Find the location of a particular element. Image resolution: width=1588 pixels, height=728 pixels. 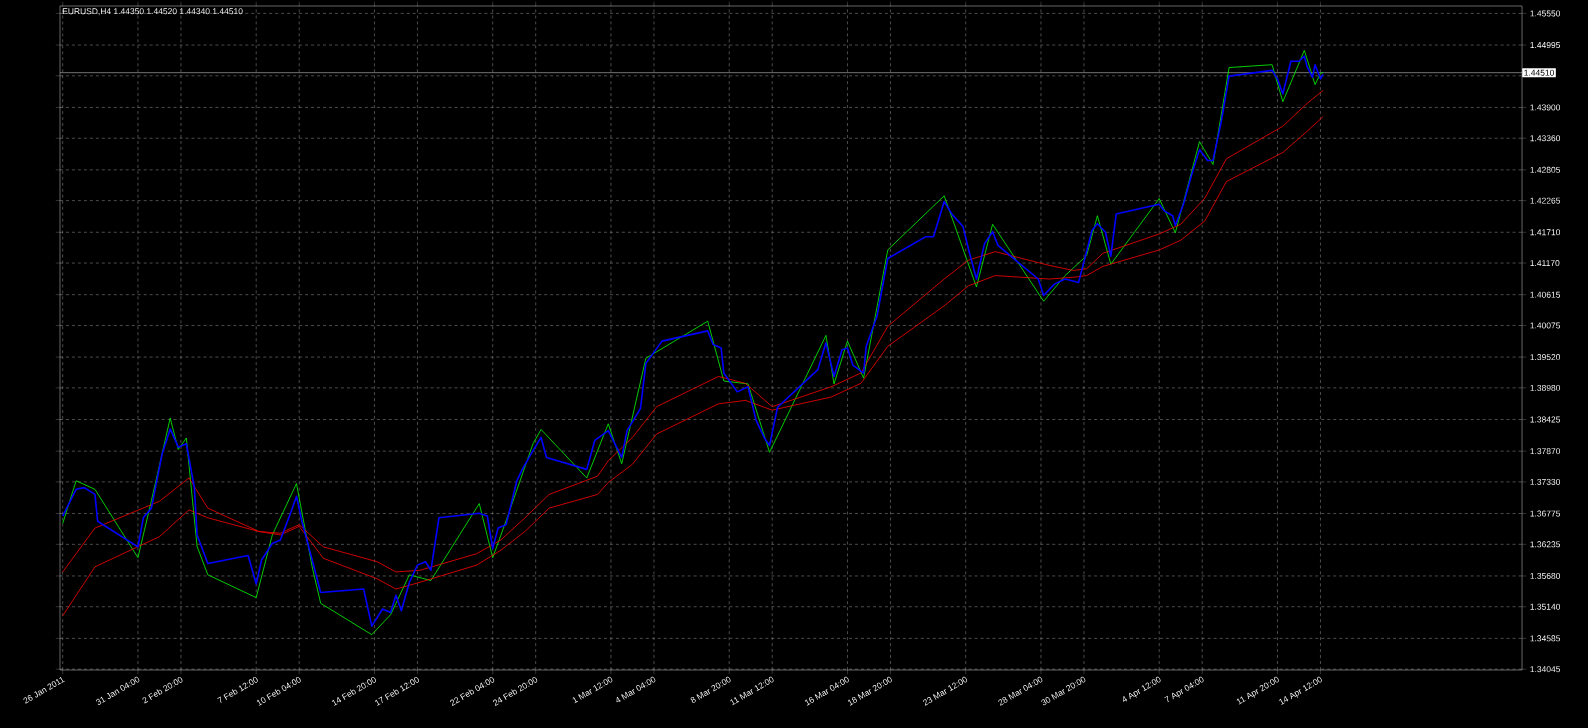

y-tick-label: 1.35140 is located at coordinates (1545, 606).